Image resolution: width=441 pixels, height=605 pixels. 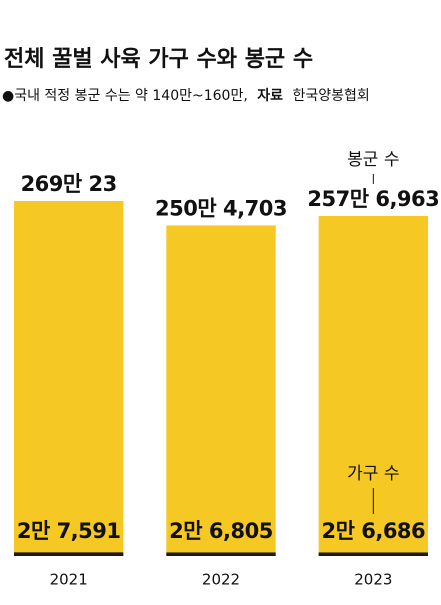 I want to click on x-tick-label: 2022, so click(x=221, y=580).